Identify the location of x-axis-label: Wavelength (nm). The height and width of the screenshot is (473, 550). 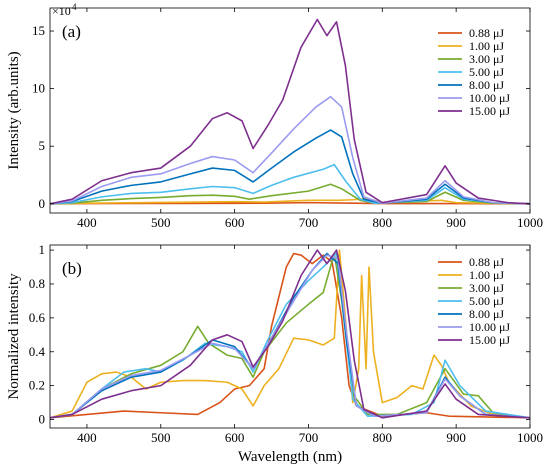
(290, 457).